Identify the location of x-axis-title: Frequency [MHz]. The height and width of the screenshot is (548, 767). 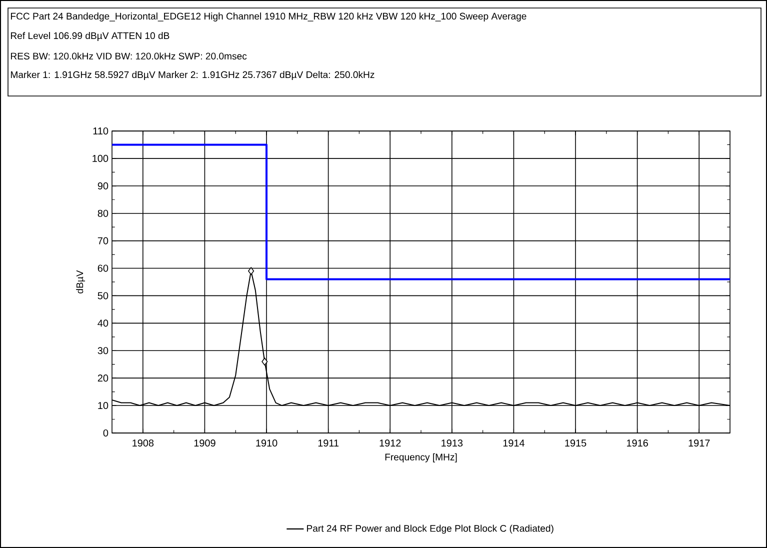
(421, 457).